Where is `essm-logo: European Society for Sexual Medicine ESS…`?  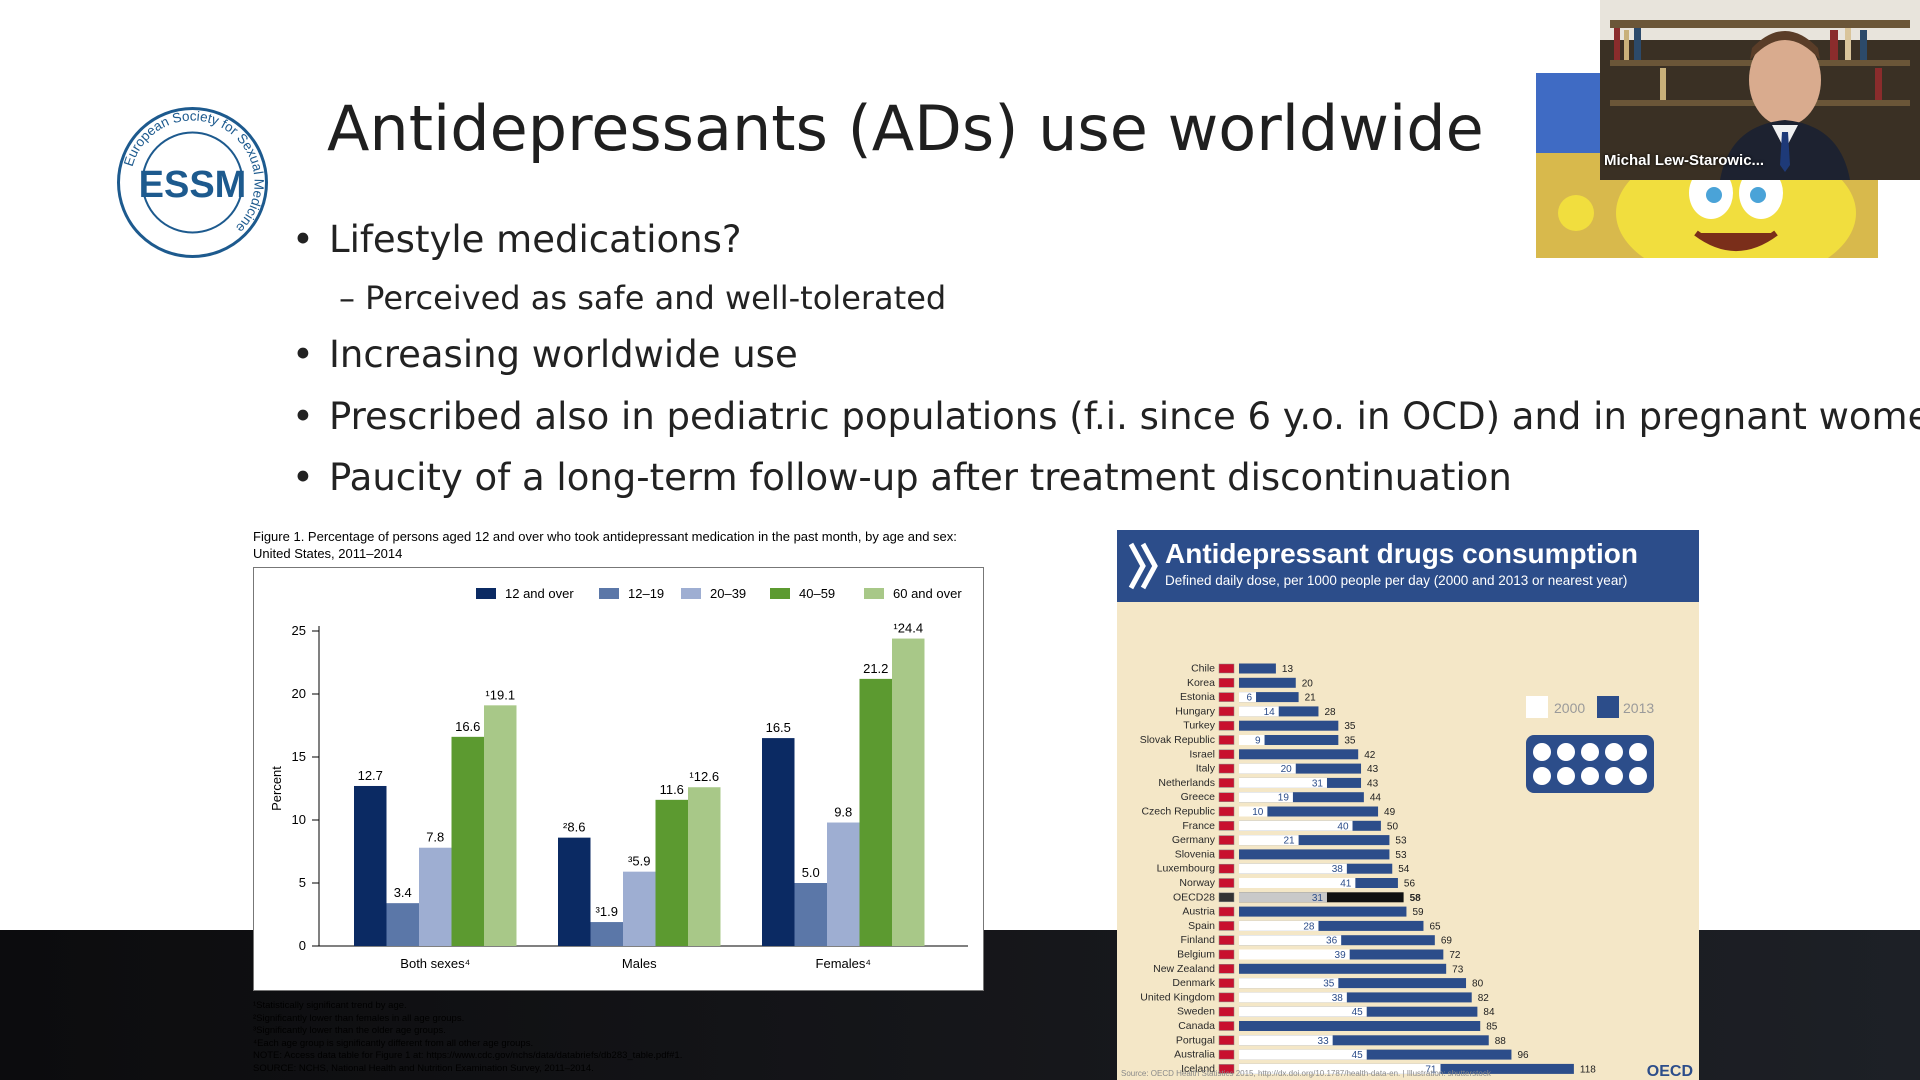 essm-logo: European Society for Sexual Medicine ESS… is located at coordinates (192, 182).